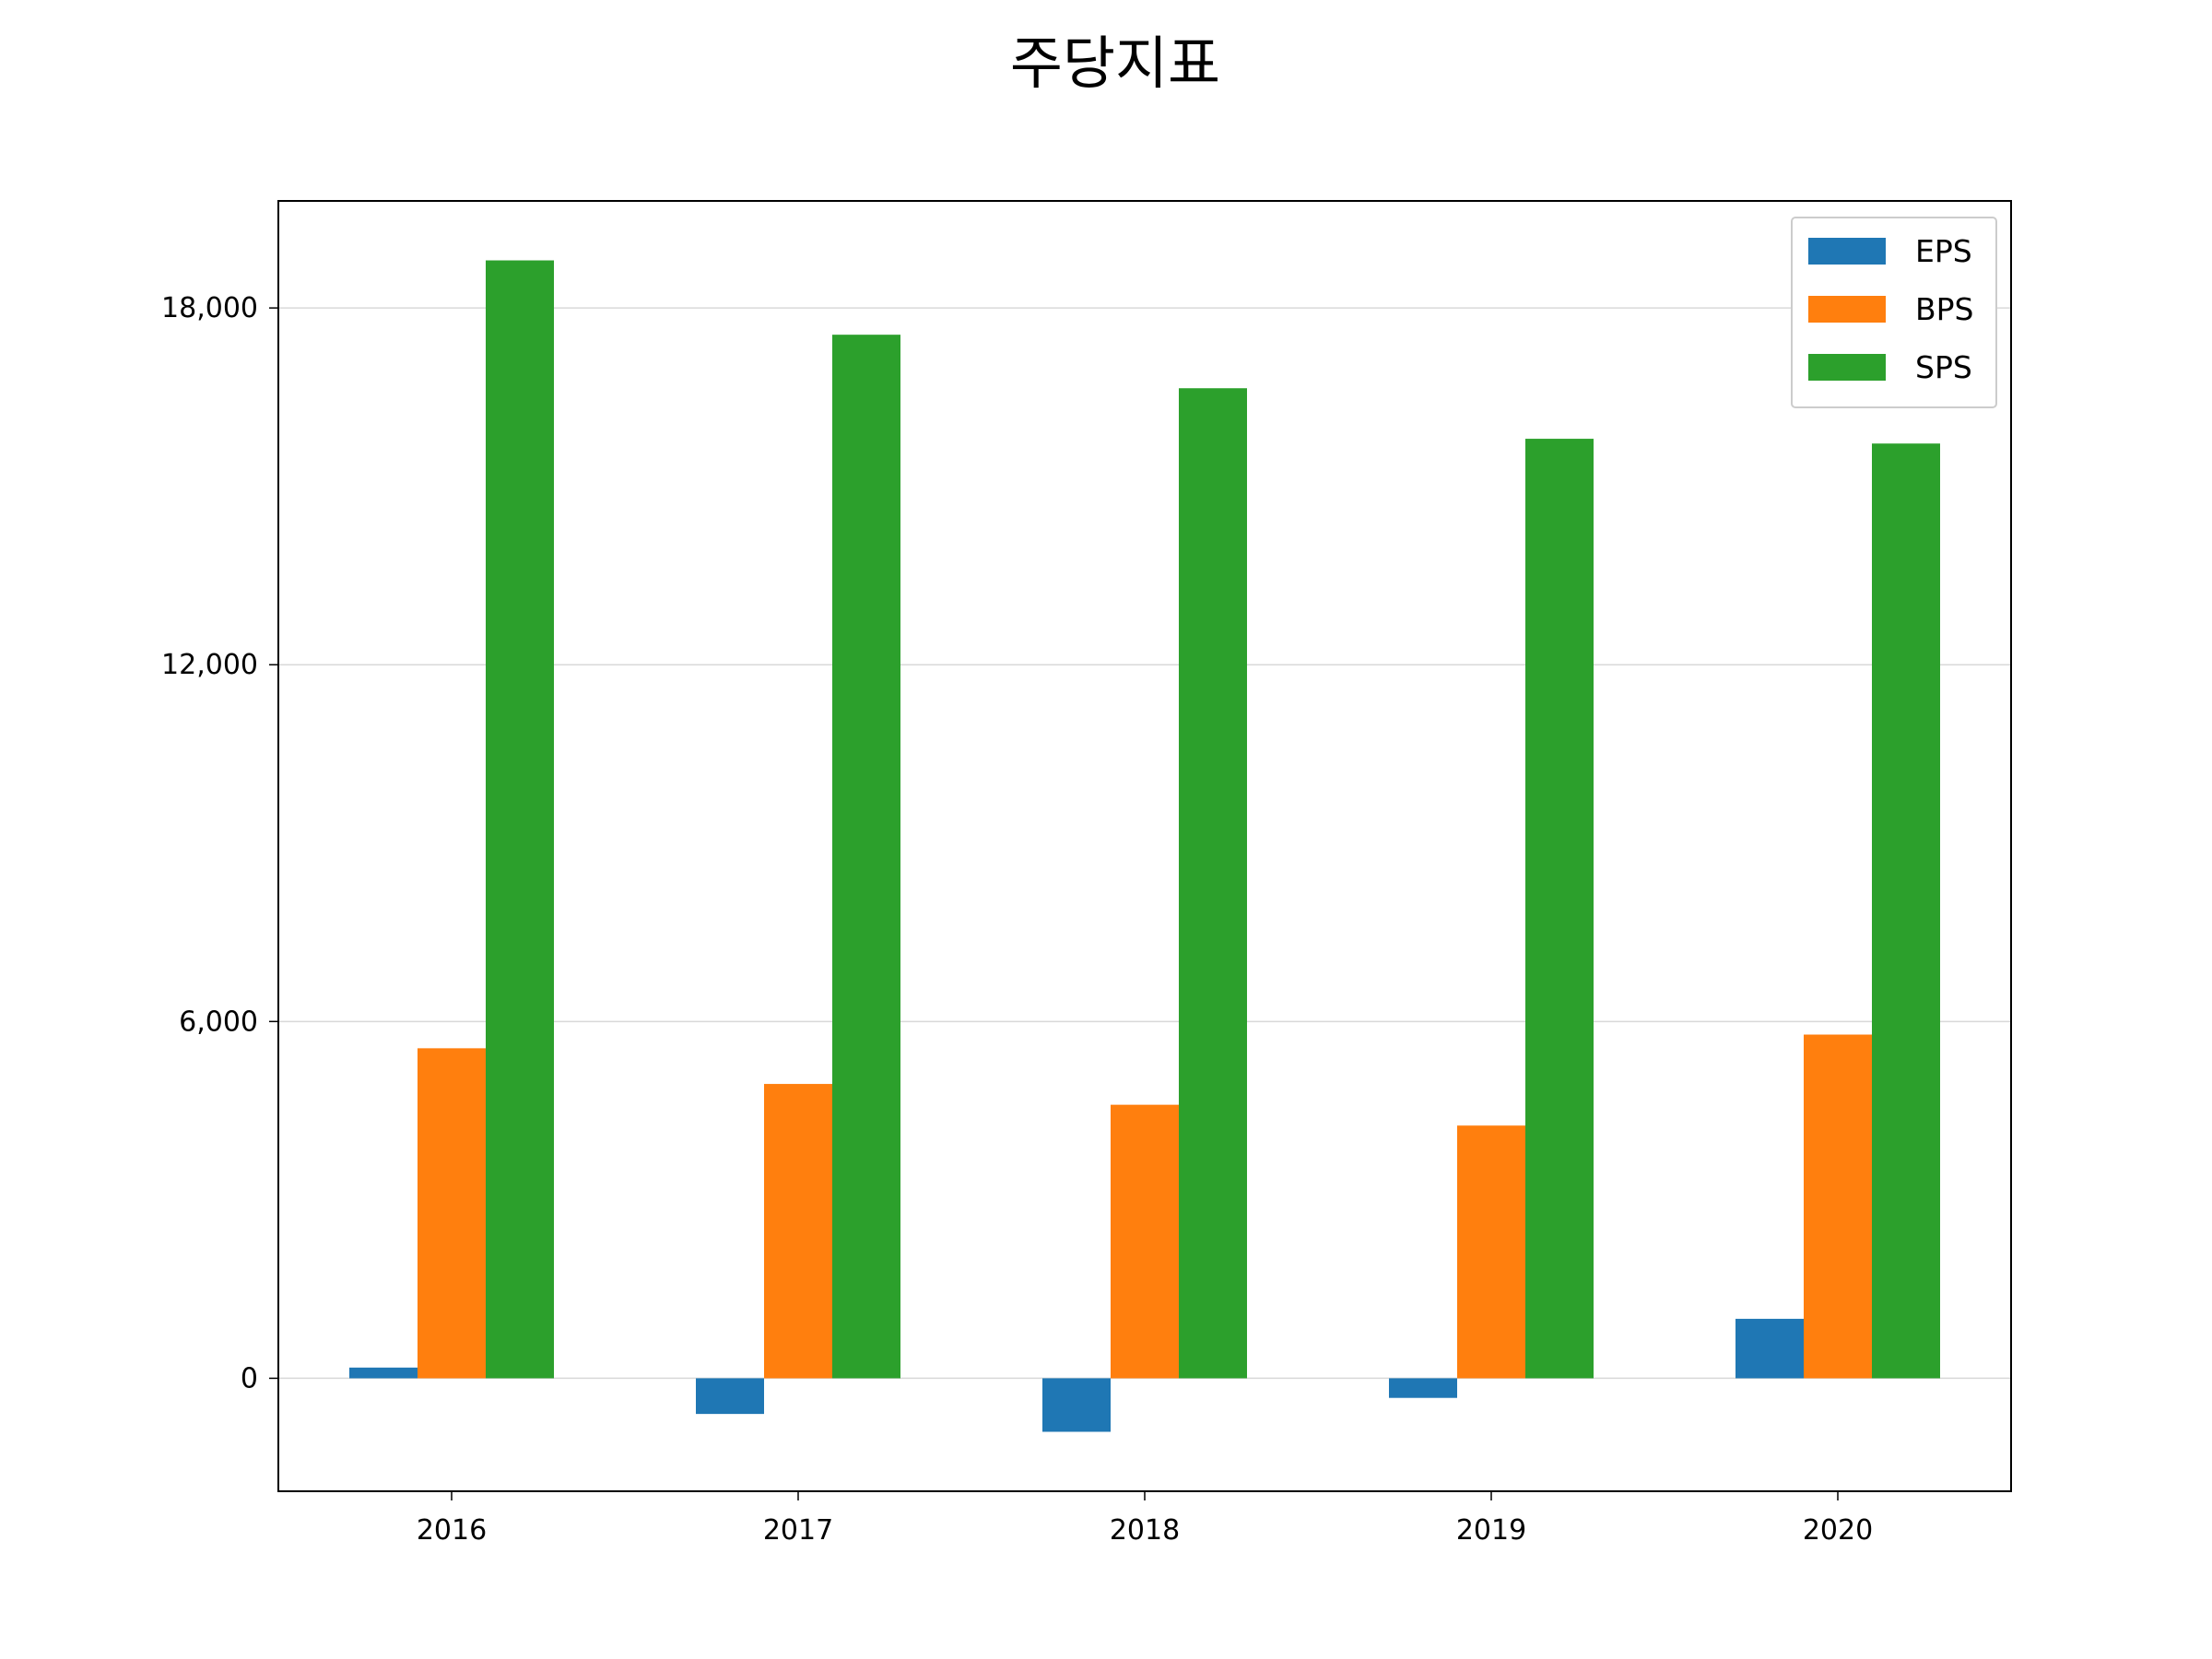 Image resolution: width=2212 pixels, height=1659 pixels. I want to click on x-tick-label: 2020, so click(1838, 1530).